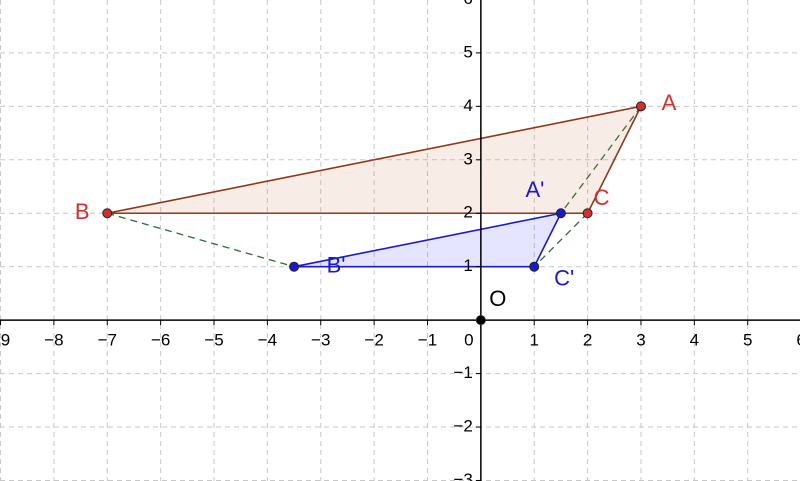  I want to click on x-tick-label: −3, so click(320, 340).